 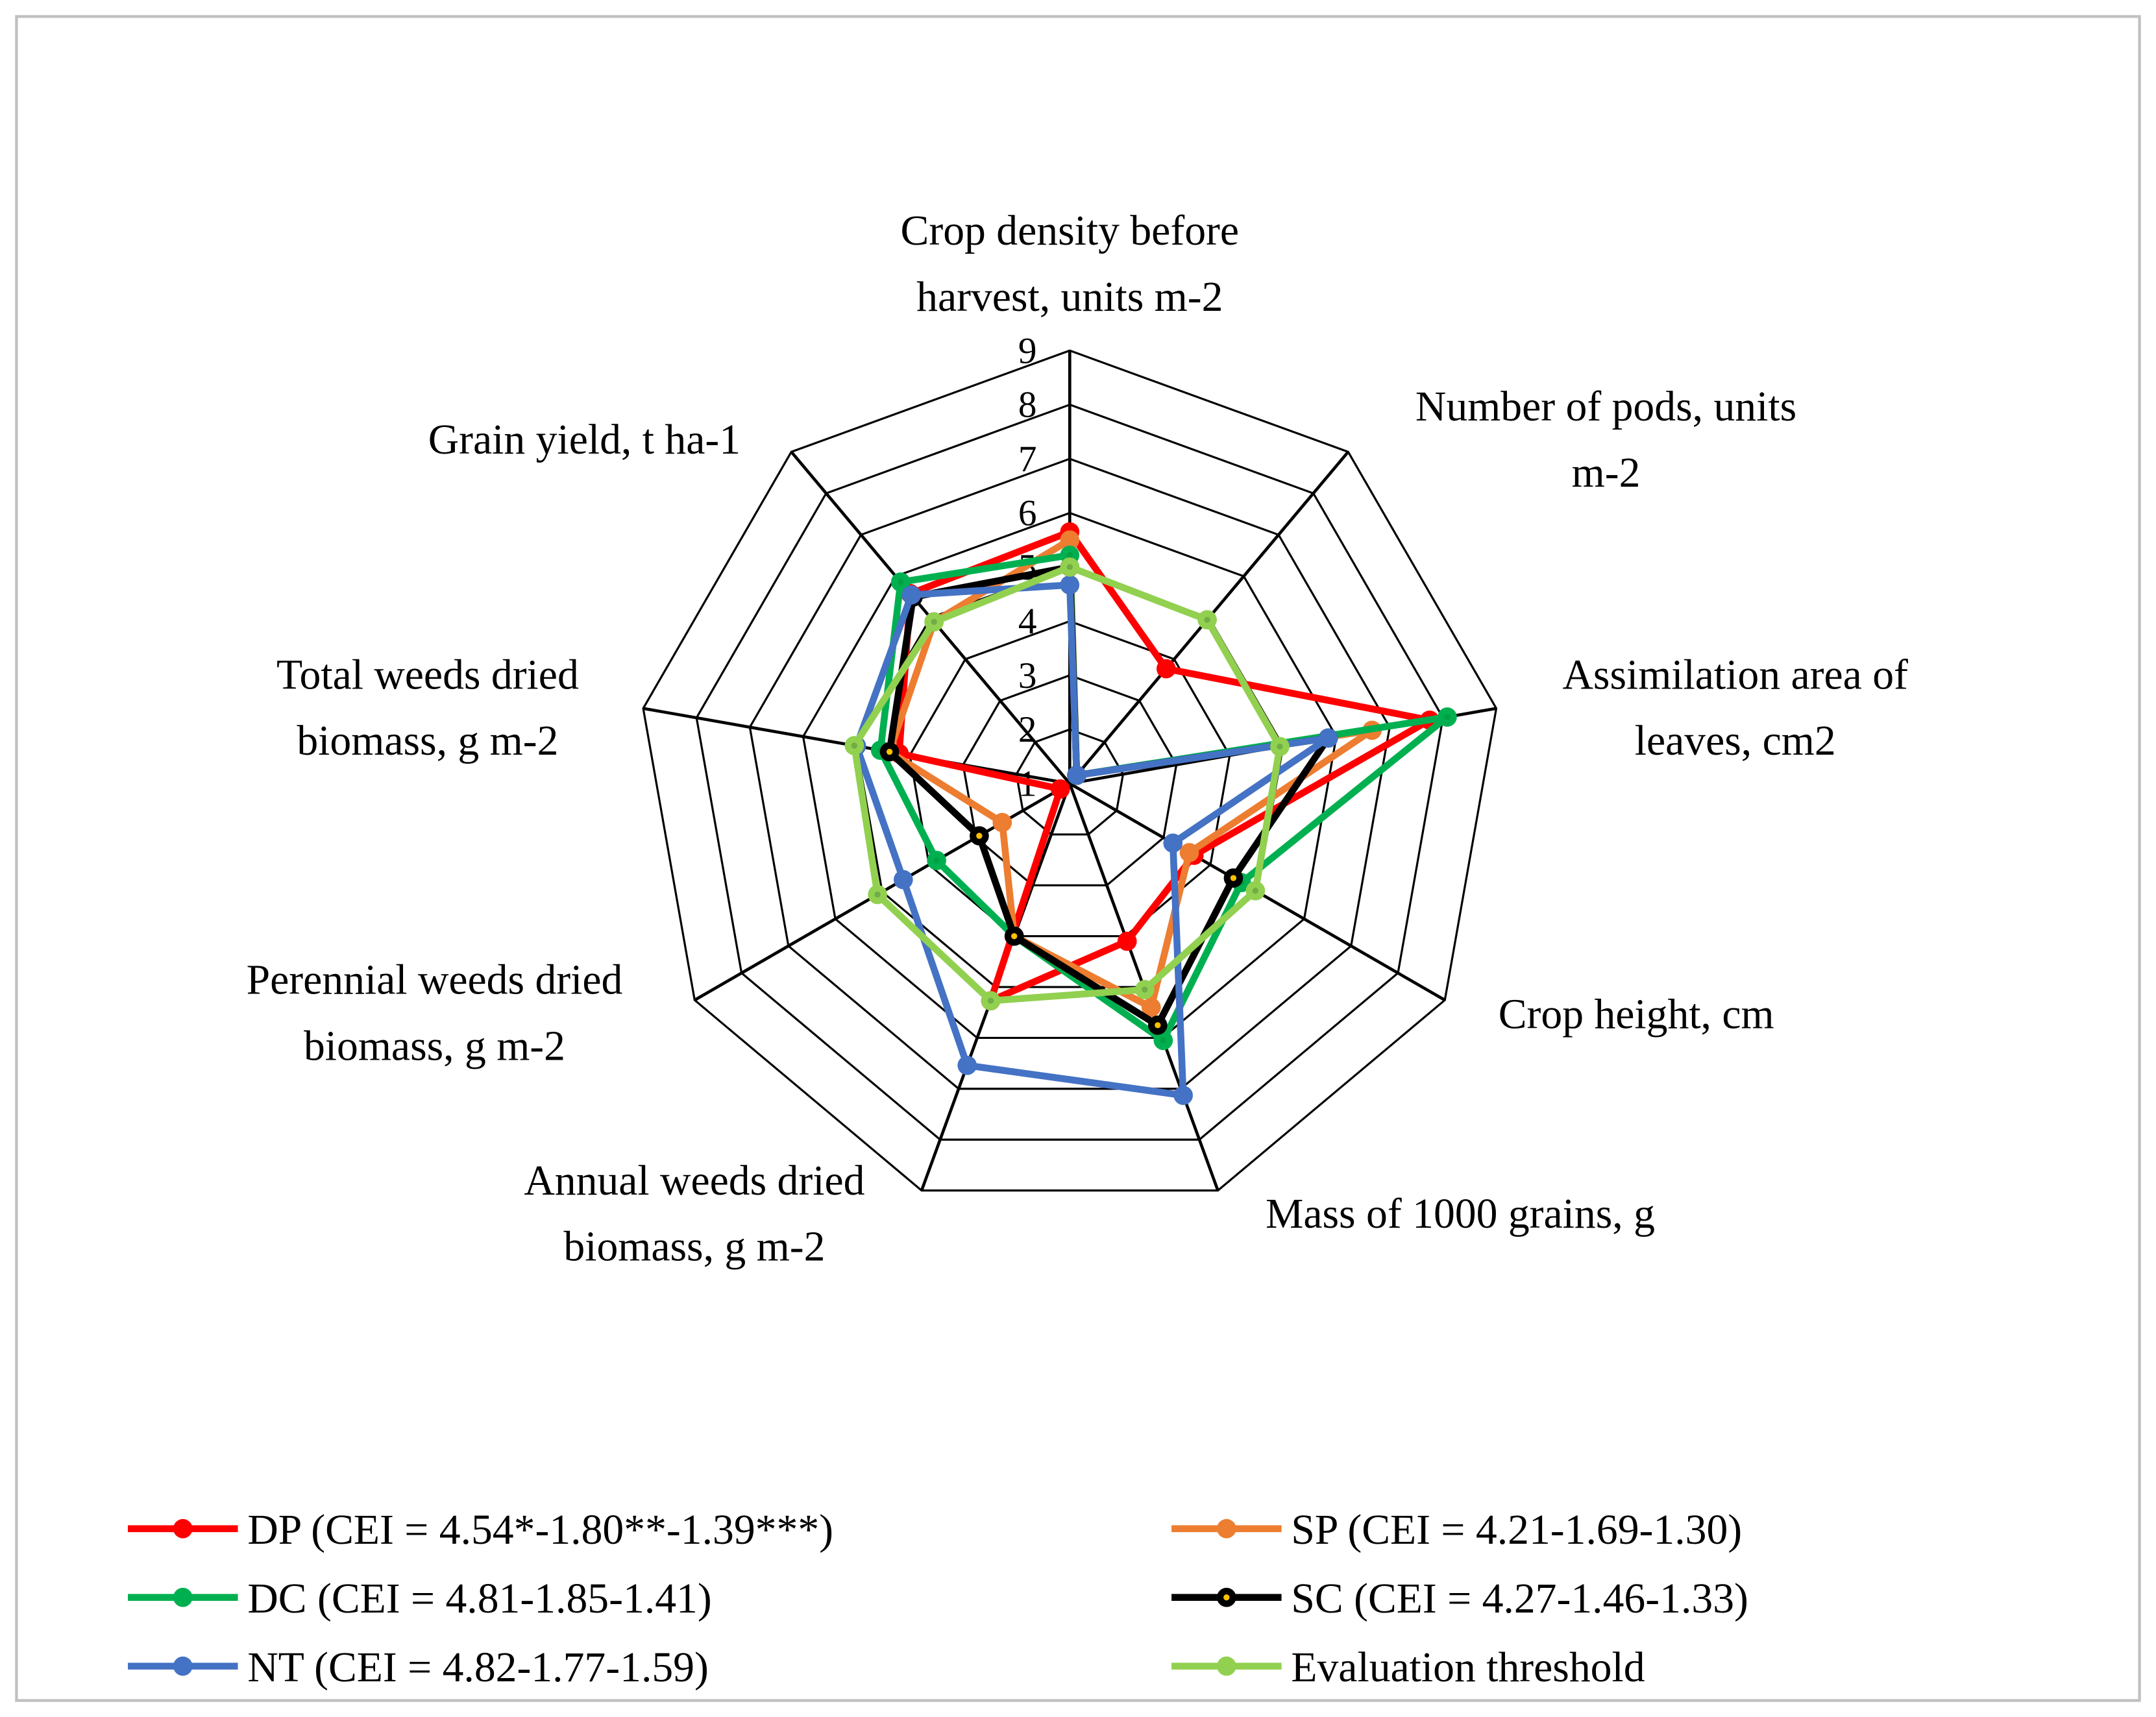 What do you see at coordinates (1517, 1529) in the screenshot?
I see `legend-label: SP (CEI = 4.21-1.69-1.30)` at bounding box center [1517, 1529].